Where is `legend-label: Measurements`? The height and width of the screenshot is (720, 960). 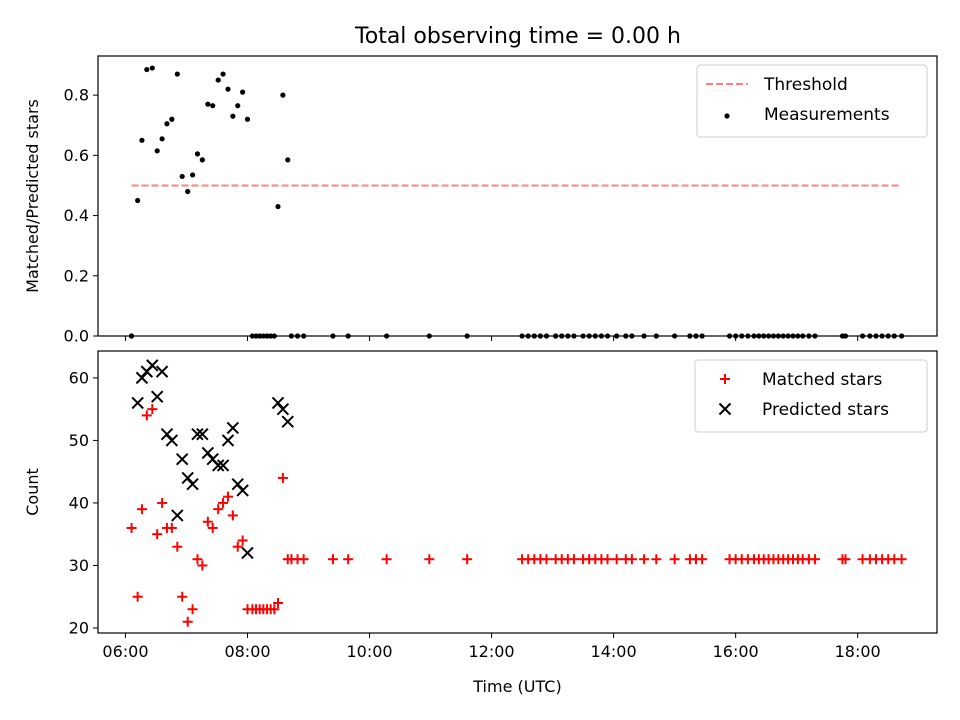 legend-label: Measurements is located at coordinates (827, 115).